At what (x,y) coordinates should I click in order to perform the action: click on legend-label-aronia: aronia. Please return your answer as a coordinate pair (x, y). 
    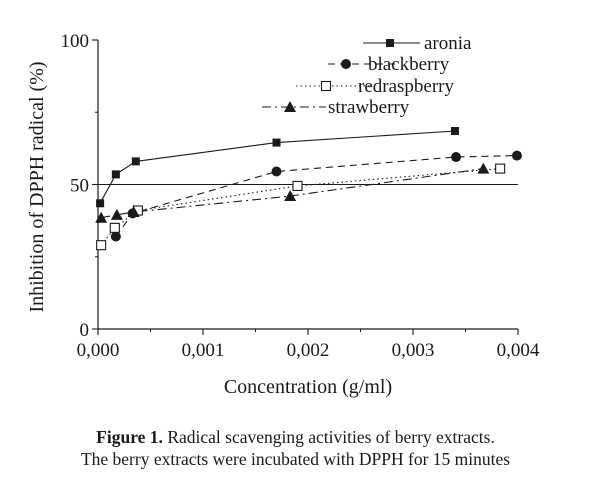
    Looking at the image, I should click on (448, 43).